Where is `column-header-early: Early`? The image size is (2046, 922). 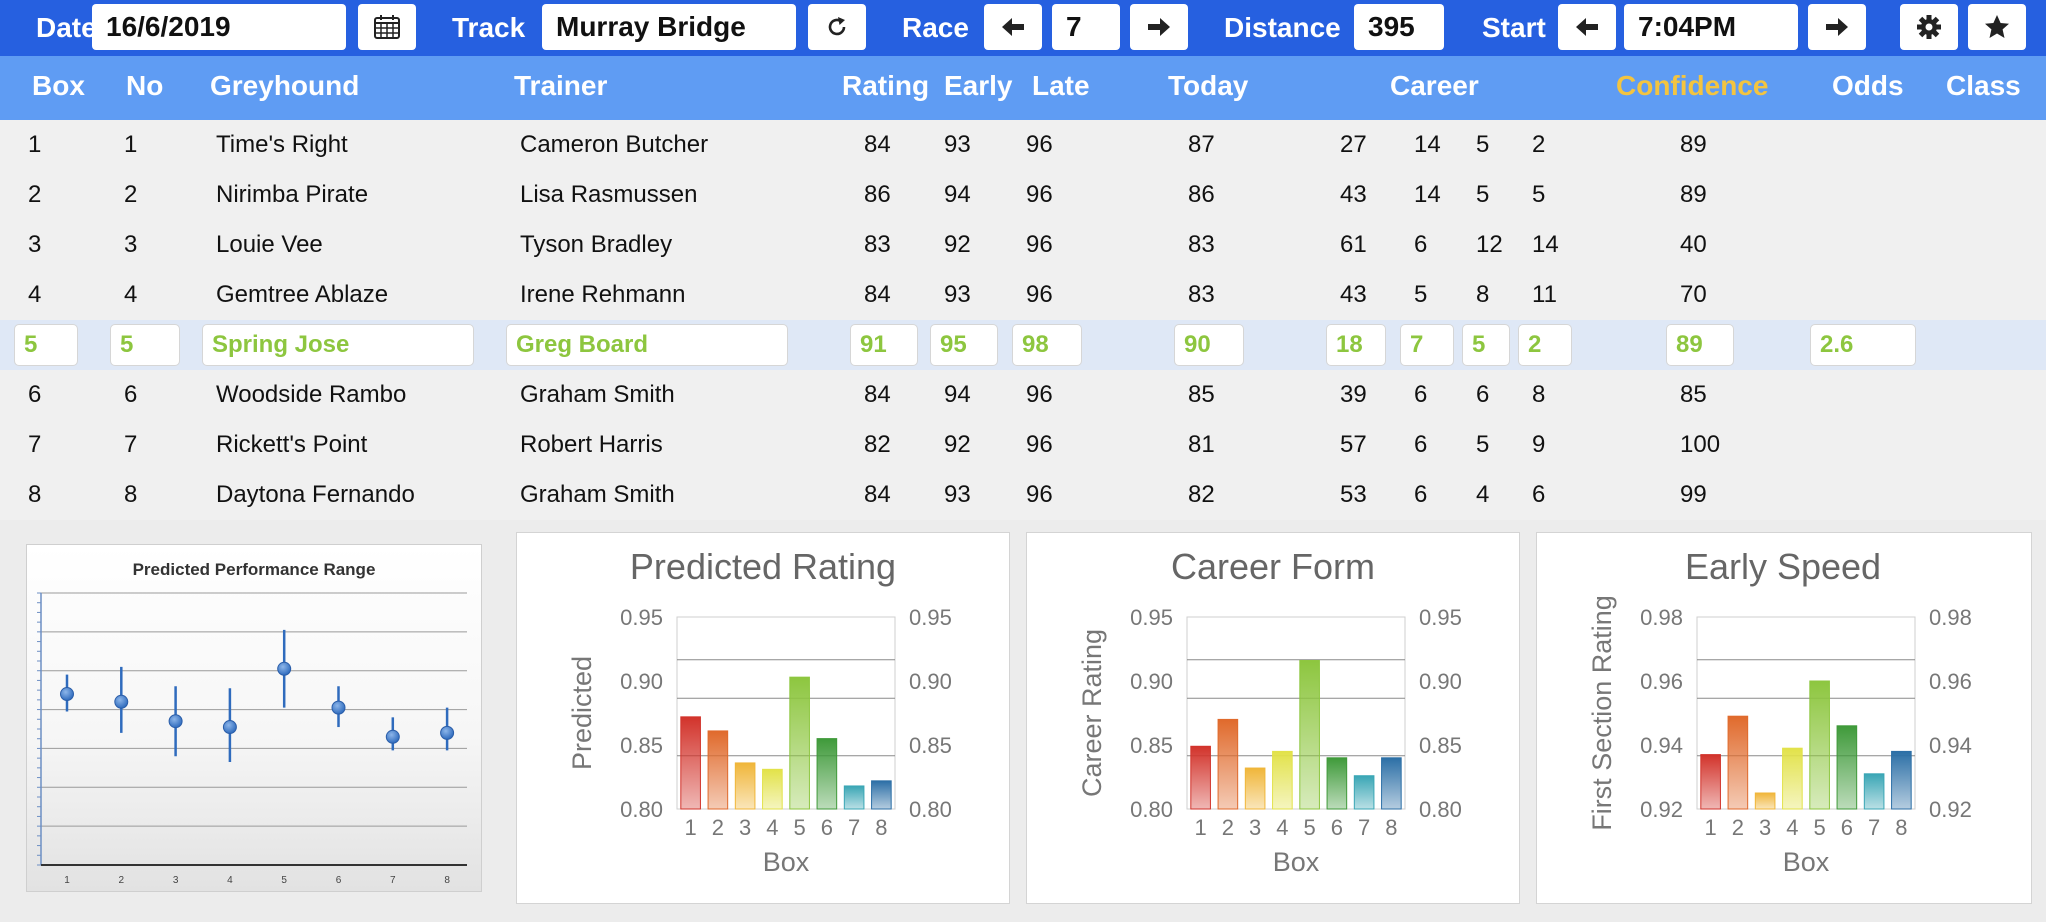
column-header-early: Early is located at coordinates (978, 85).